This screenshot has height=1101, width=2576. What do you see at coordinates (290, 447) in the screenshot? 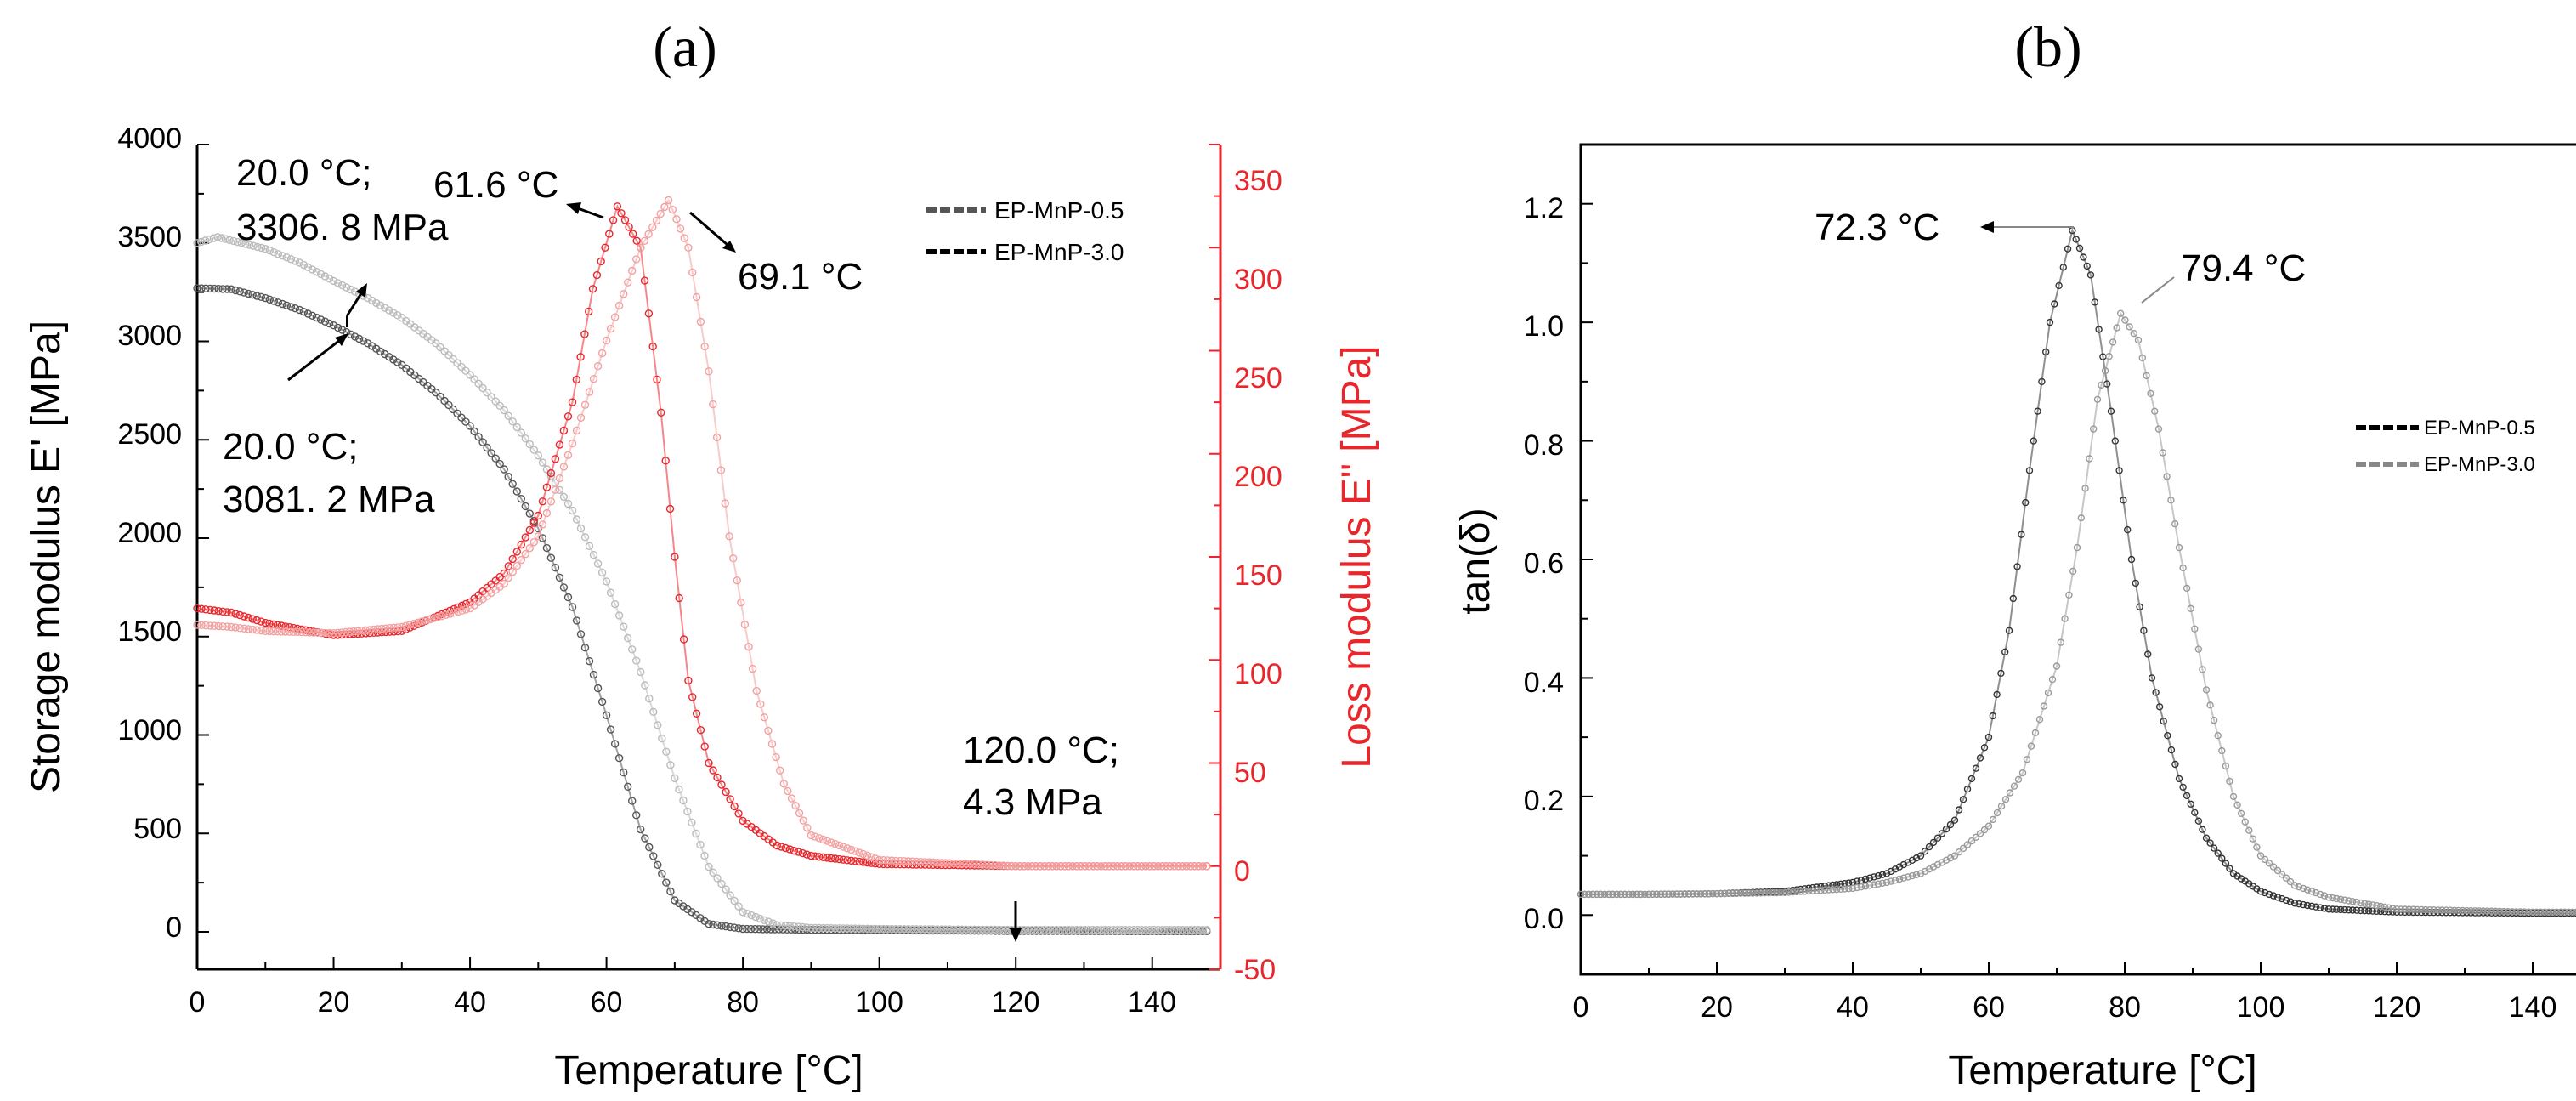
I see `annotation-3081-line1: 20.0 °C;` at bounding box center [290, 447].